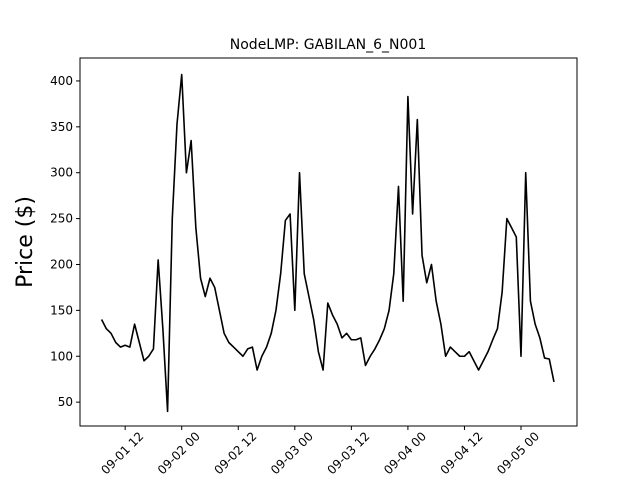 Image resolution: width=640 pixels, height=480 pixels. Describe the element at coordinates (122, 453) in the screenshot. I see `x-tick-label: 09-01 12` at that location.